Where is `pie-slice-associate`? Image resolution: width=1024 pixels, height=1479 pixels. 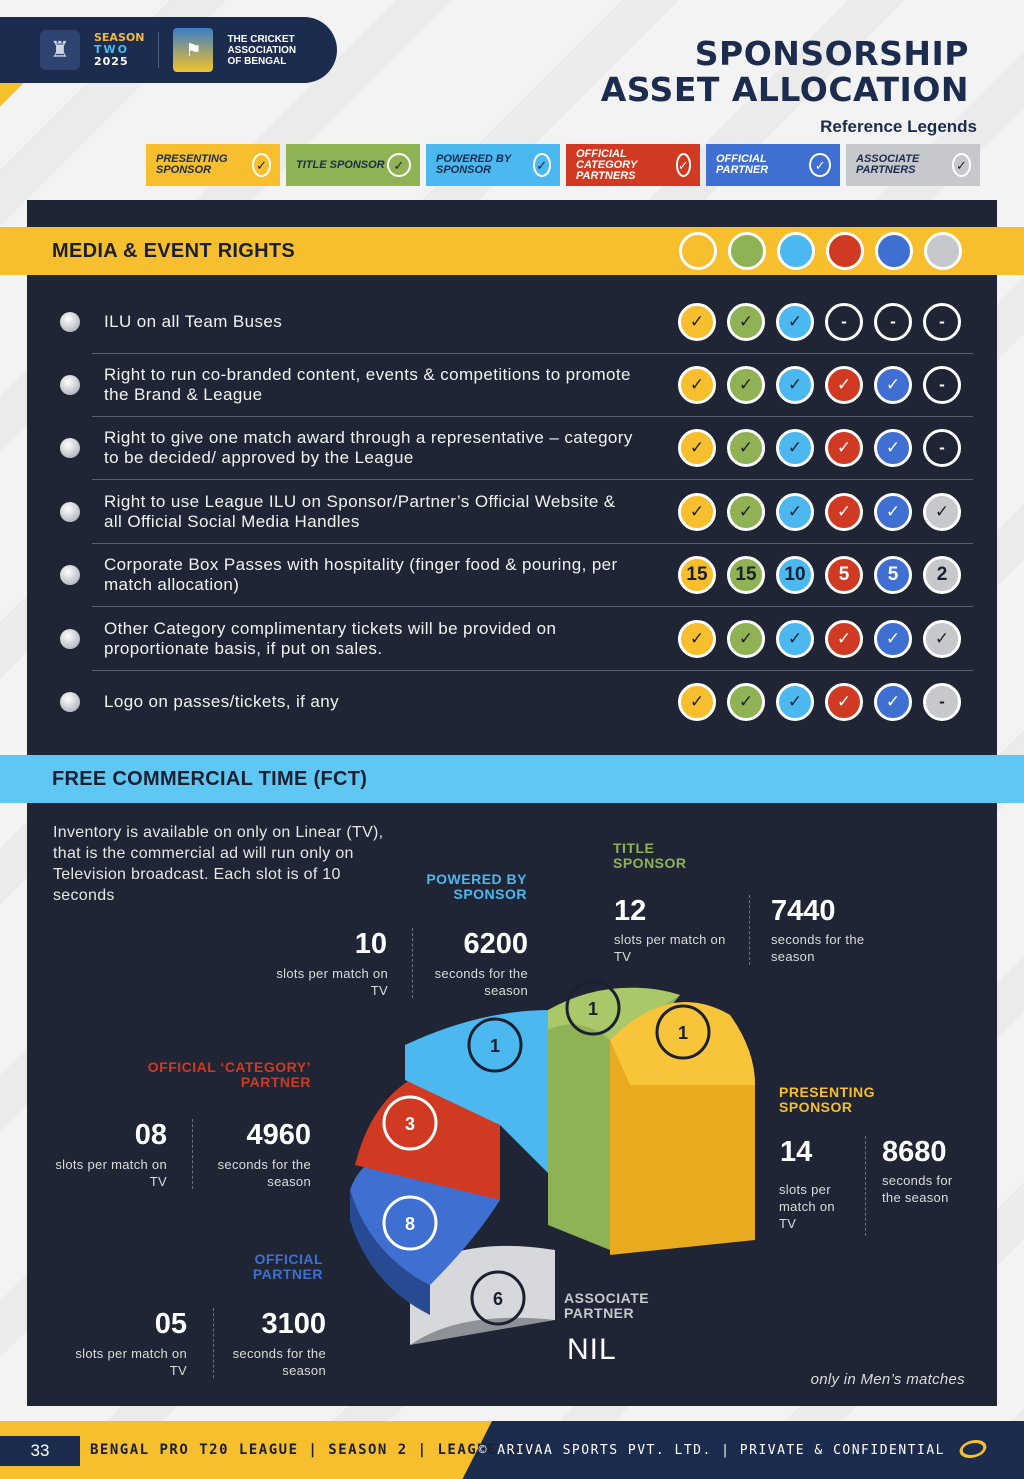 pie-slice-associate is located at coordinates (482, 1295).